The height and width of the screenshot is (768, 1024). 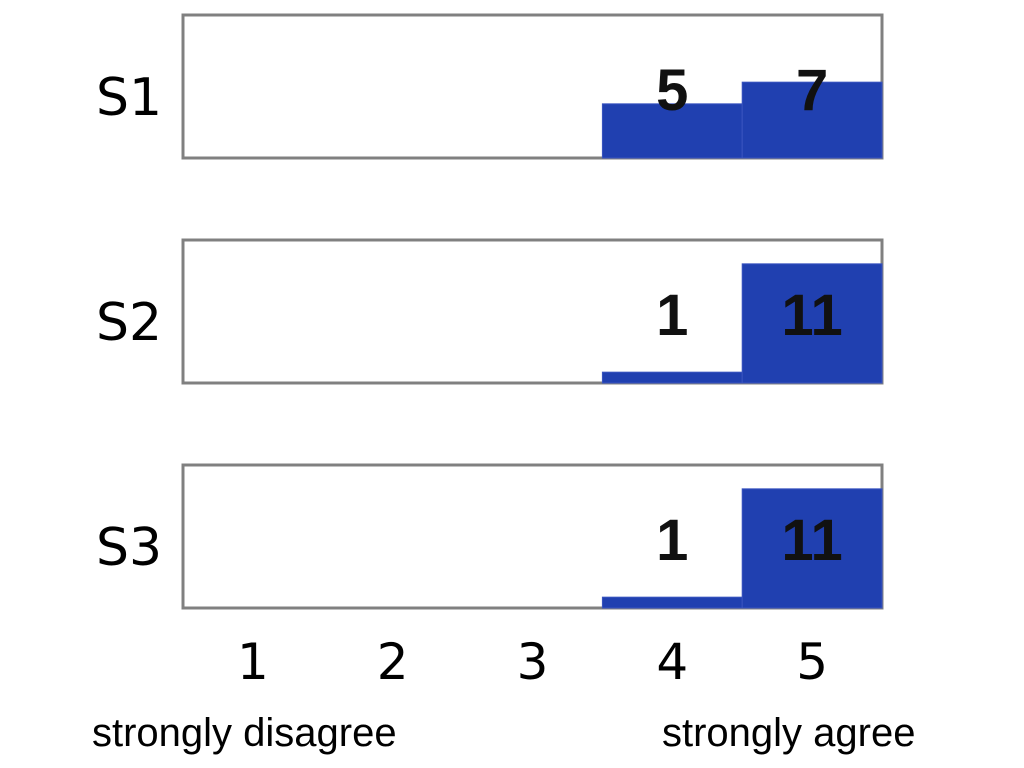 I want to click on x-tick-label: 4, so click(x=672, y=662).